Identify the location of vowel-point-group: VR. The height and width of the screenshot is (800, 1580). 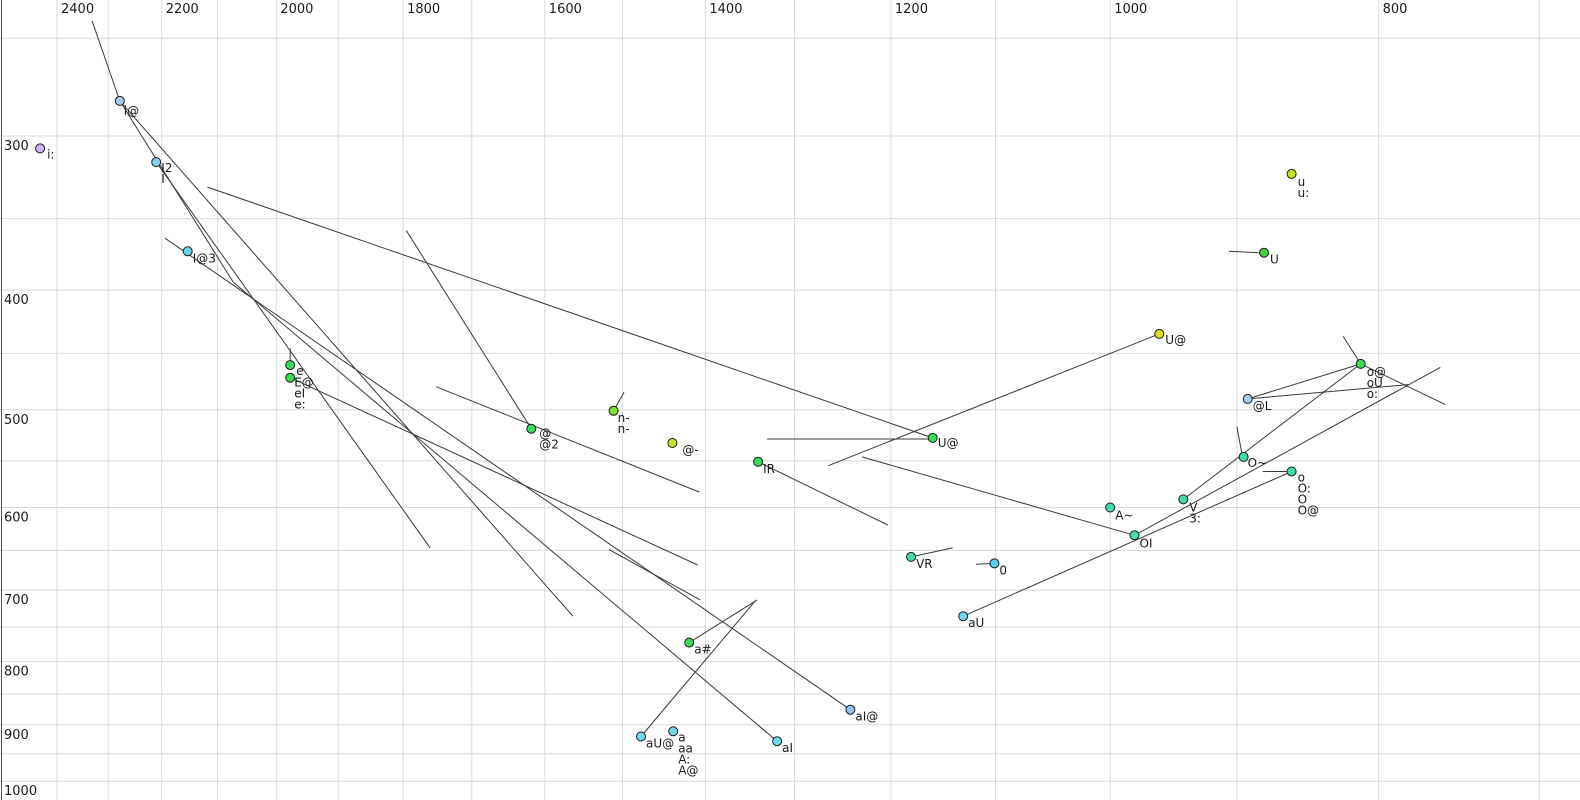
(919, 561).